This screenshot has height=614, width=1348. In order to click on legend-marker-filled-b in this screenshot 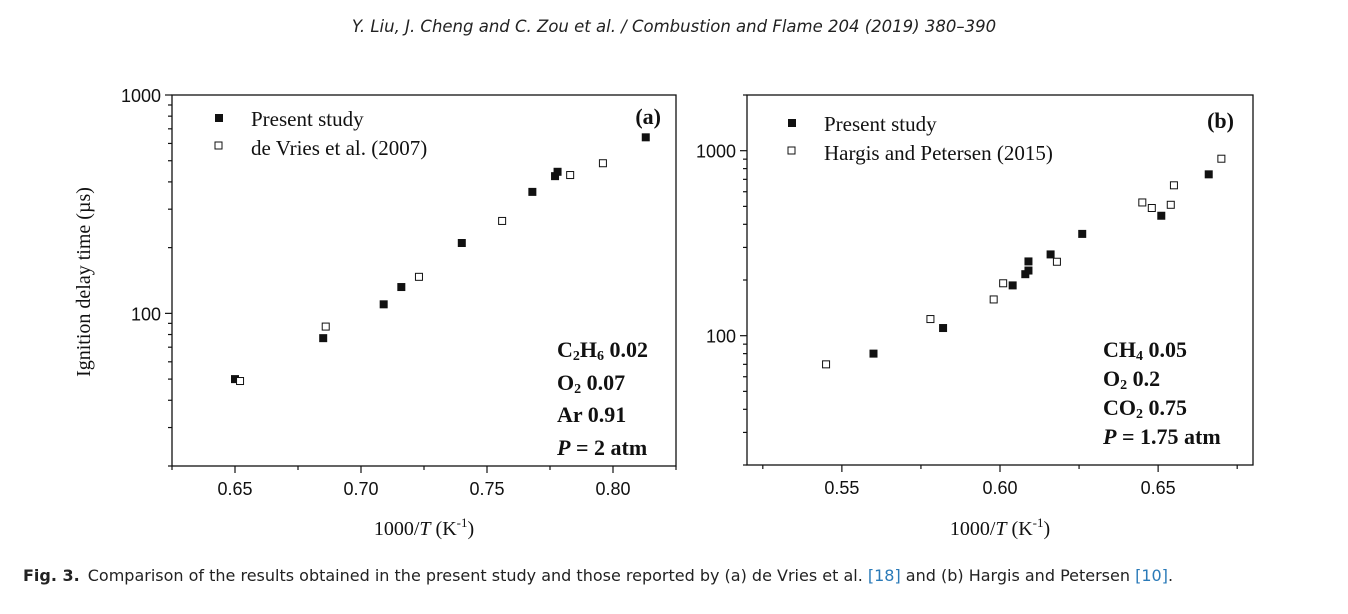, I will do `click(792, 123)`.